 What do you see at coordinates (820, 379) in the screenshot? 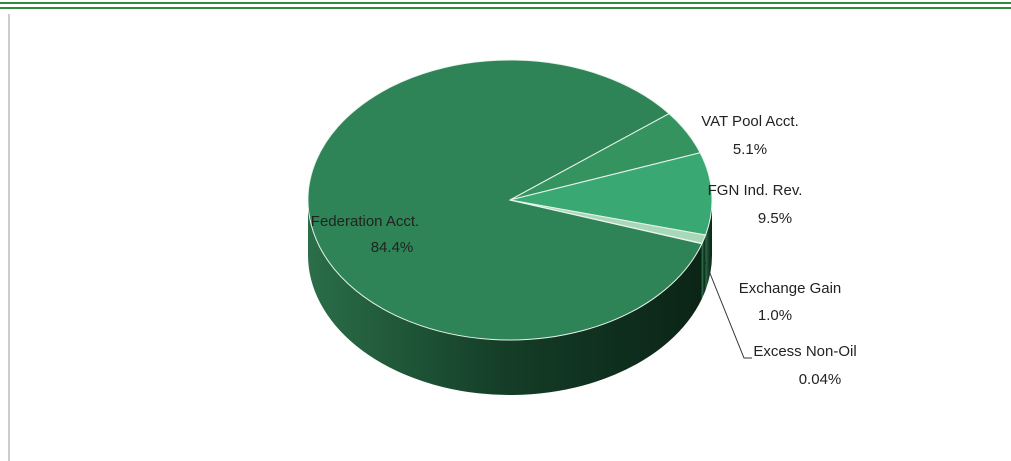
I see `slice-value: 0.04%` at bounding box center [820, 379].